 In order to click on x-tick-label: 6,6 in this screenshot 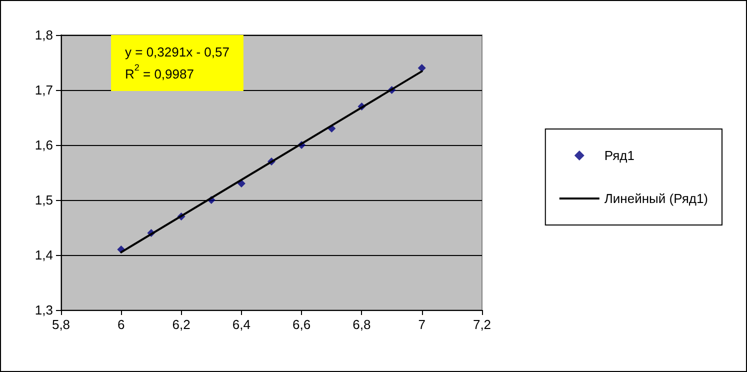, I will do `click(301, 324)`.